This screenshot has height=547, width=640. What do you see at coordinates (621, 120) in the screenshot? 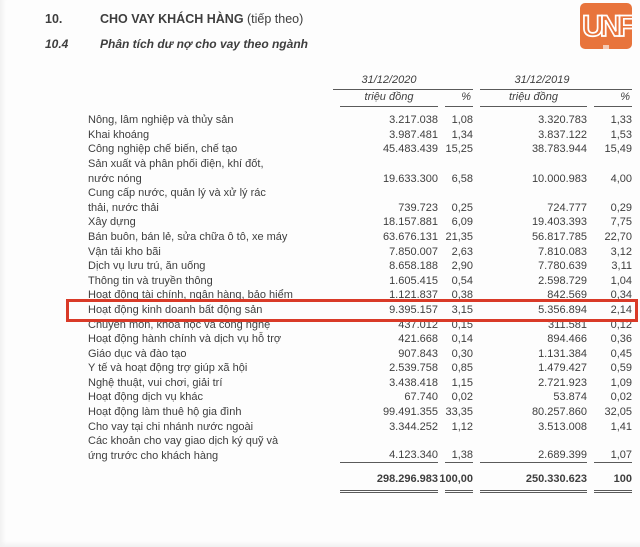
I see `pct-2019: 1,33` at bounding box center [621, 120].